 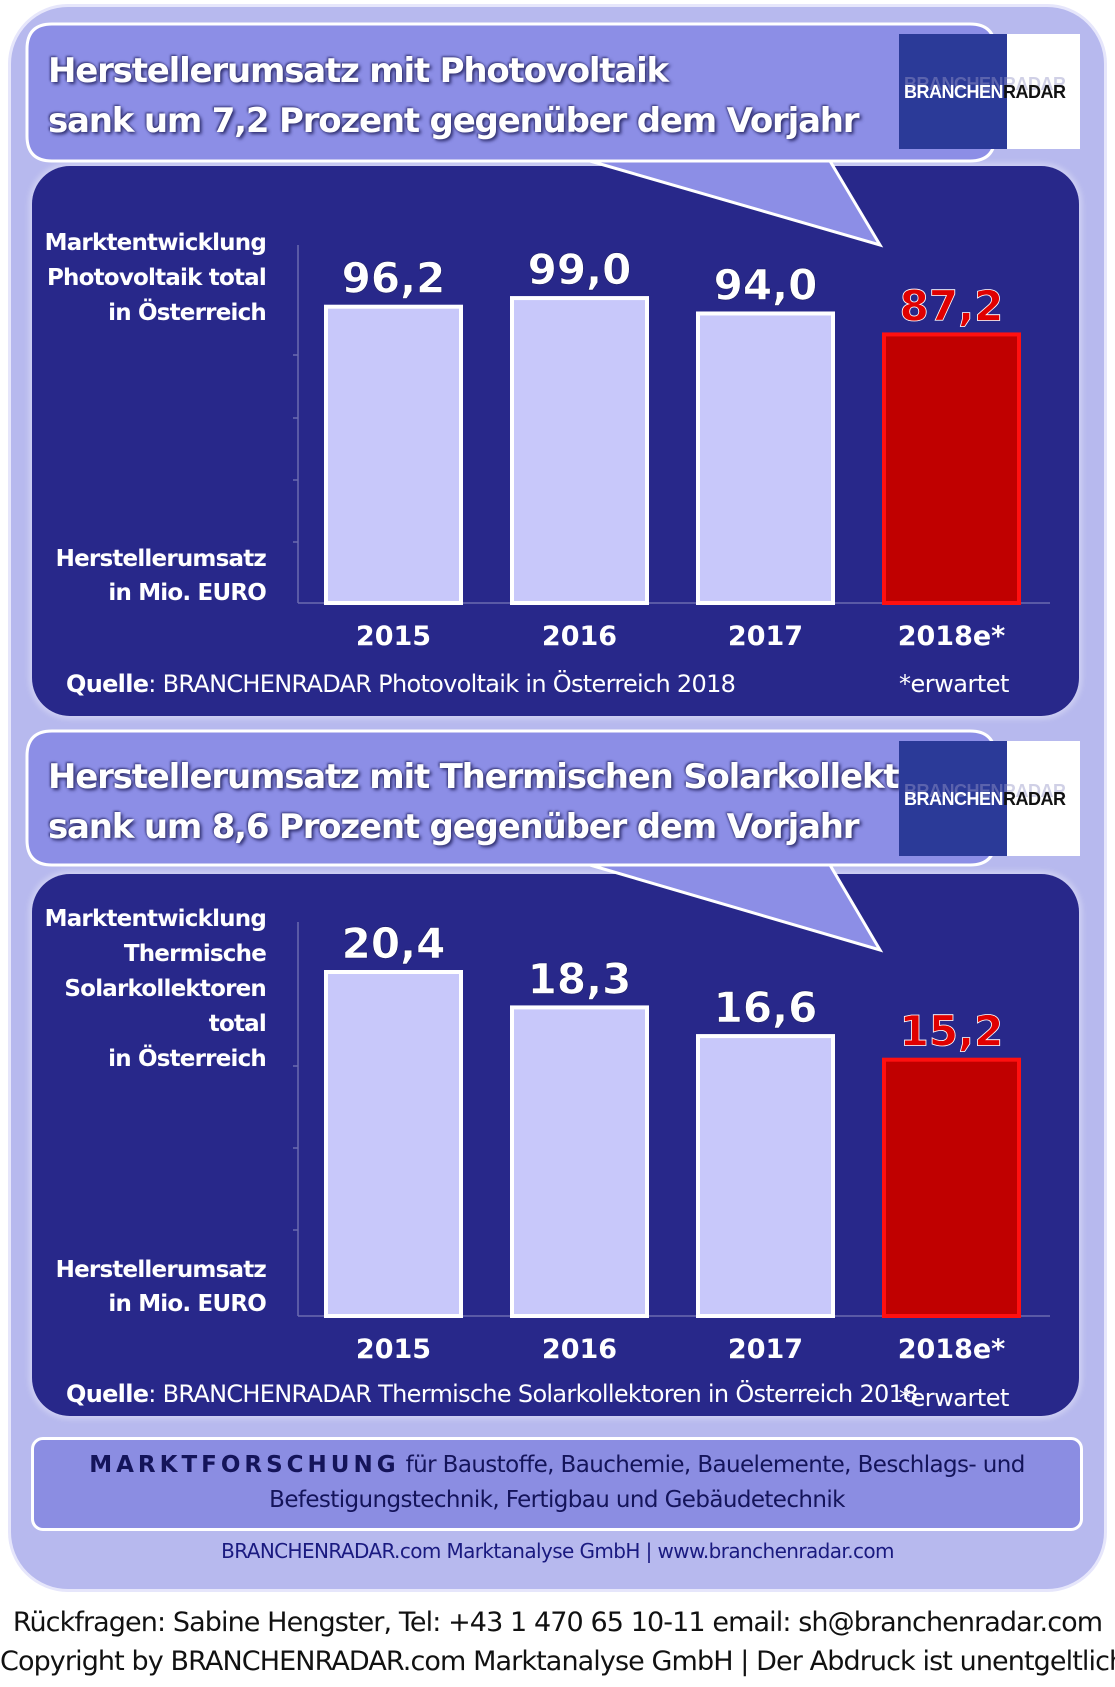 I want to click on chart1-value-label-2018e*: 87,2, so click(x=952, y=305).